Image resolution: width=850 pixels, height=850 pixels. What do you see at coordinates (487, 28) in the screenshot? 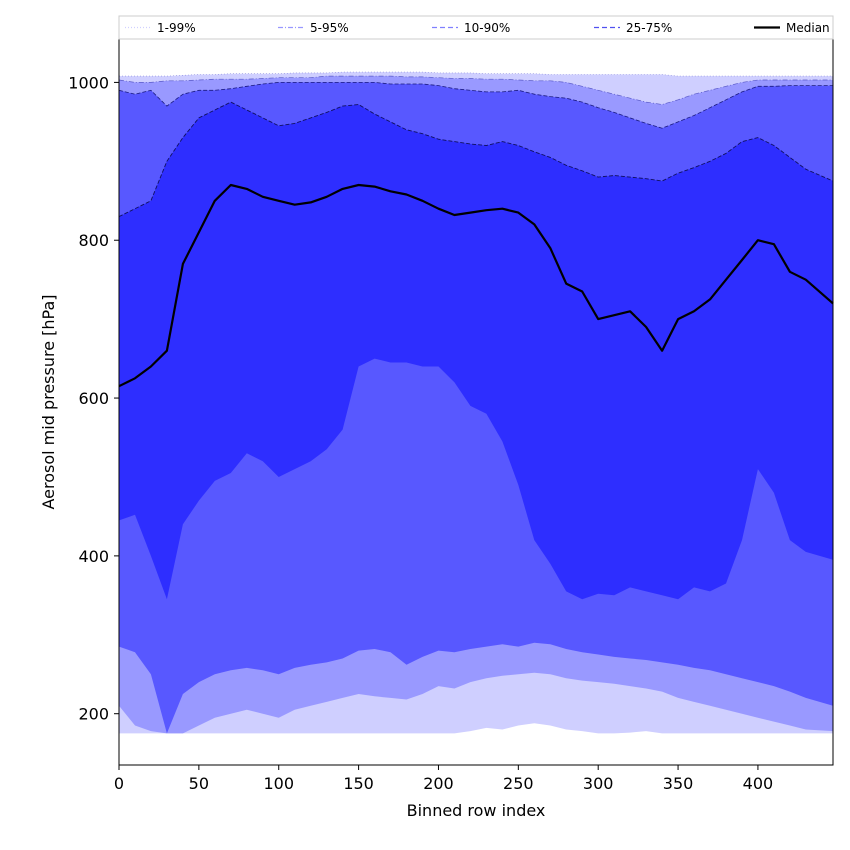
I see `legend-label: 10-90%` at bounding box center [487, 28].